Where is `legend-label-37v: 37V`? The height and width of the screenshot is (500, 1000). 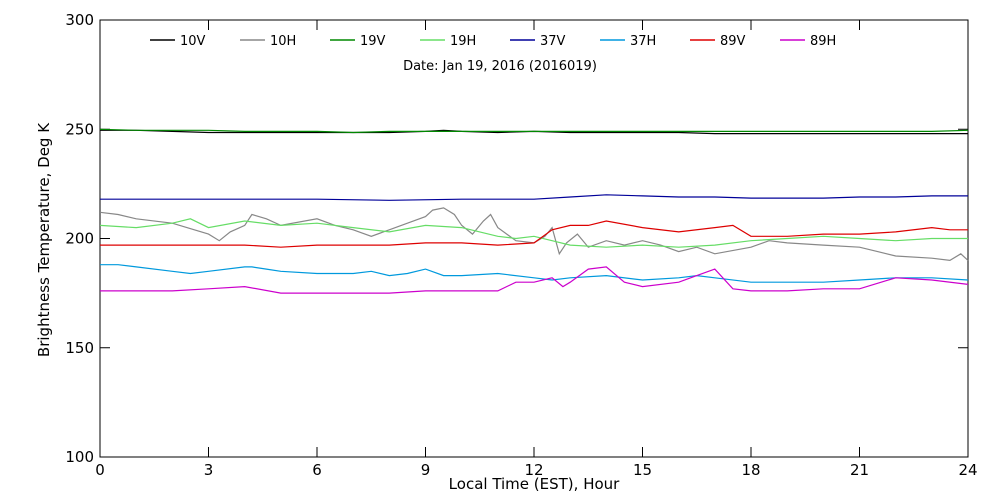 legend-label-37v: 37V is located at coordinates (553, 41).